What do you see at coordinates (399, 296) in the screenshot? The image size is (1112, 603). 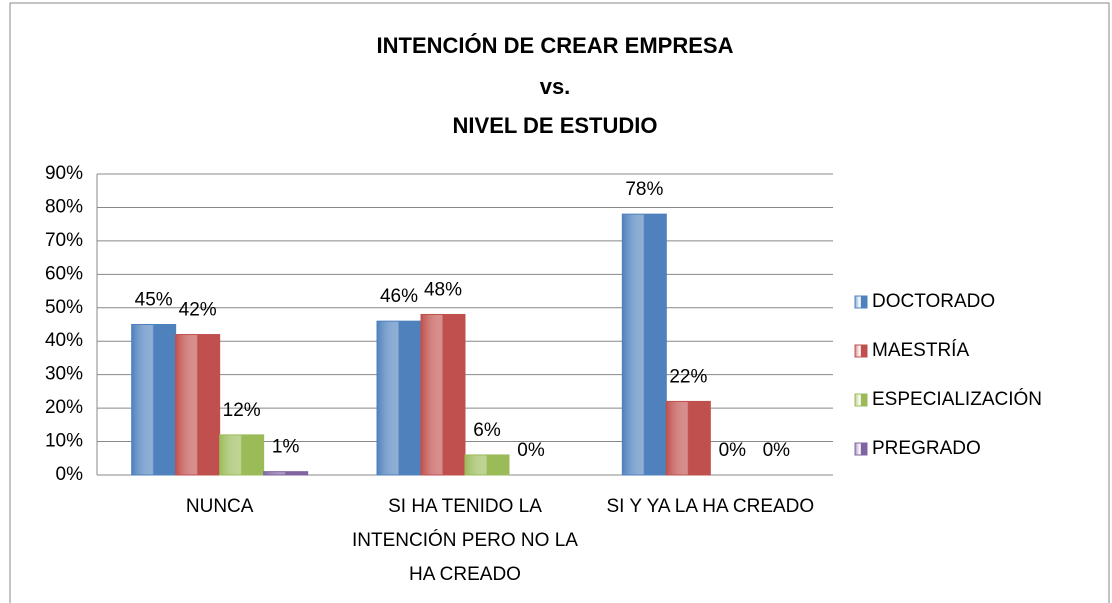 I see `data-label: 46%` at bounding box center [399, 296].